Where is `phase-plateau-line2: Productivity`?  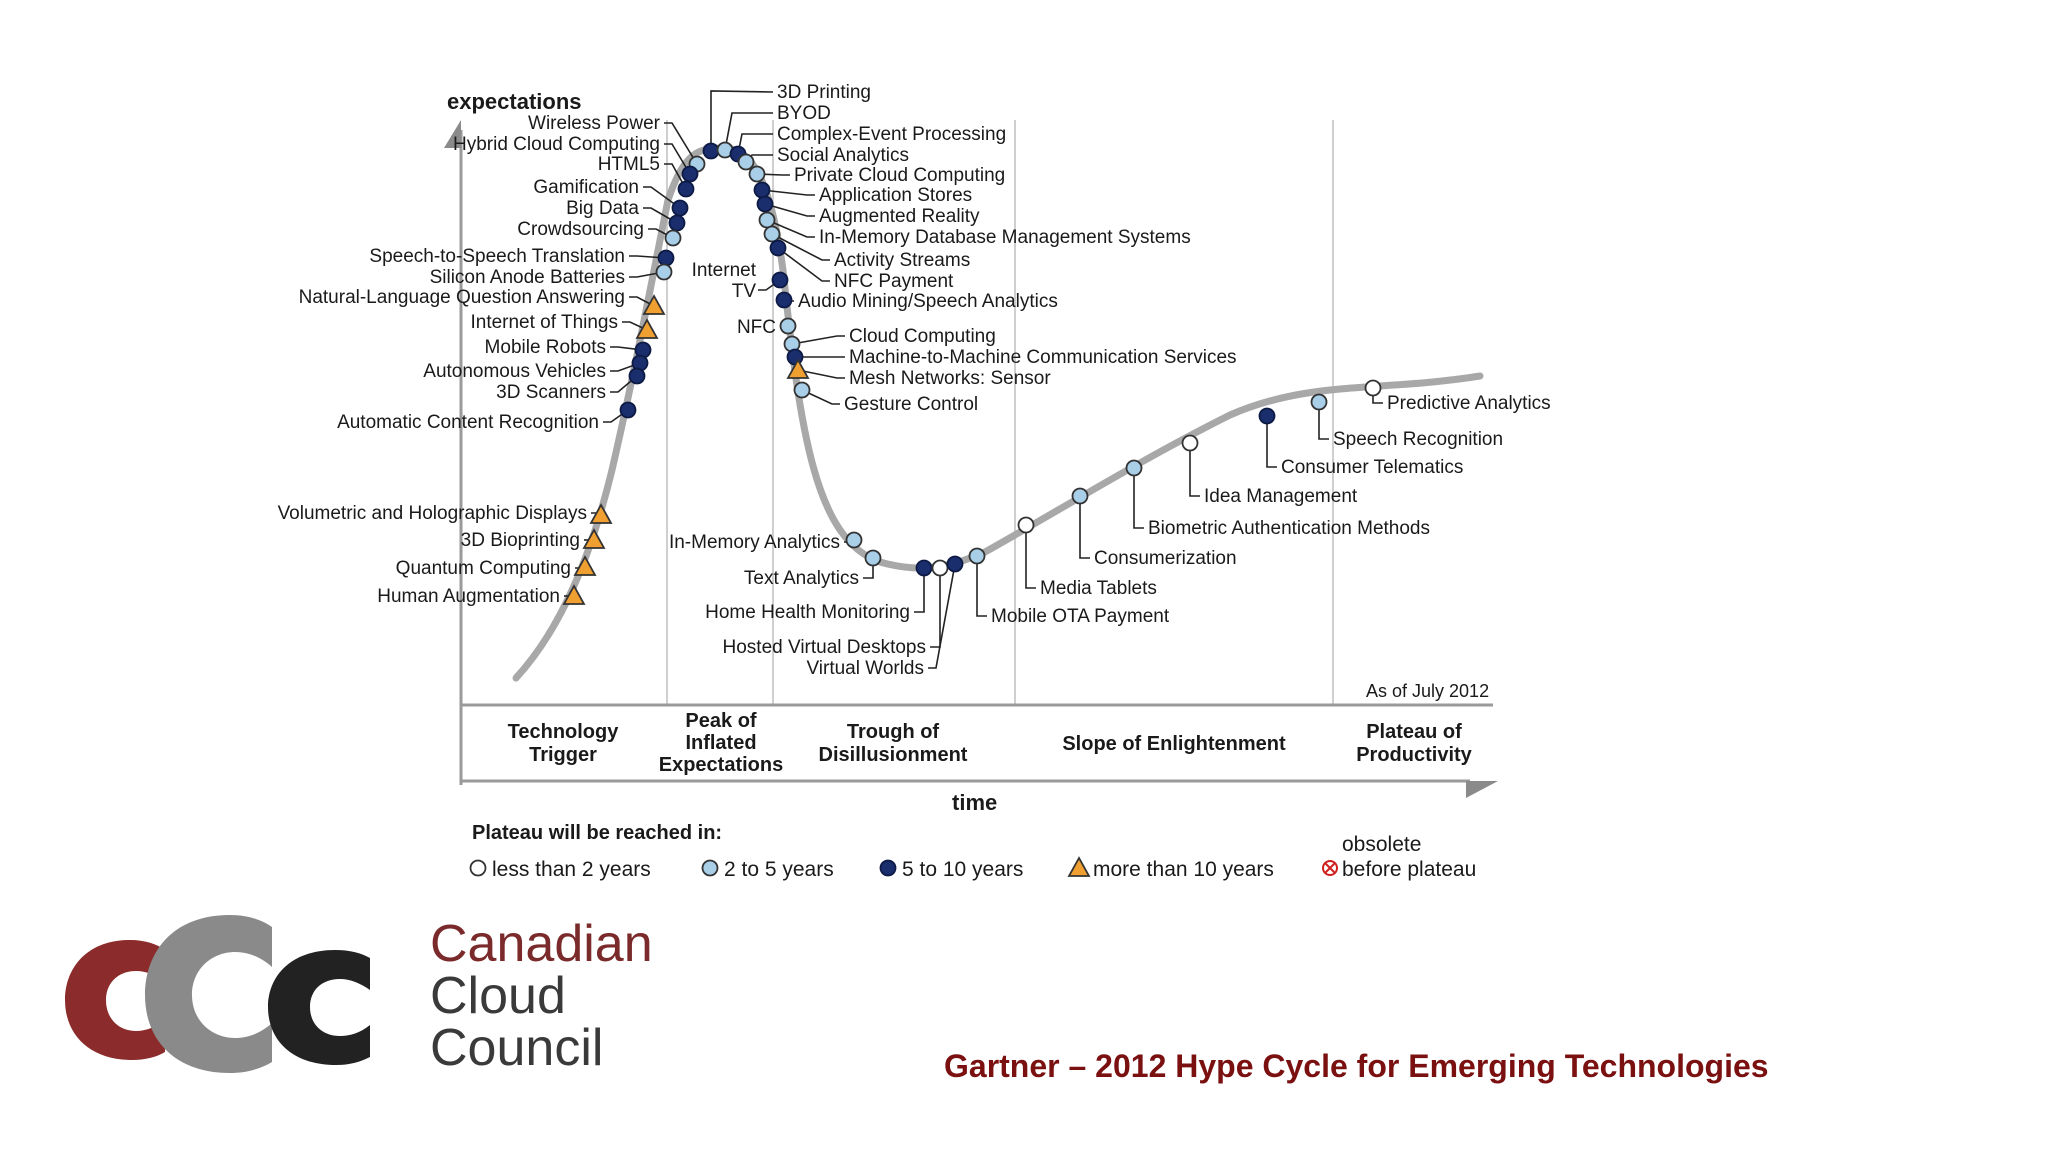 phase-plateau-line2: Productivity is located at coordinates (1414, 755).